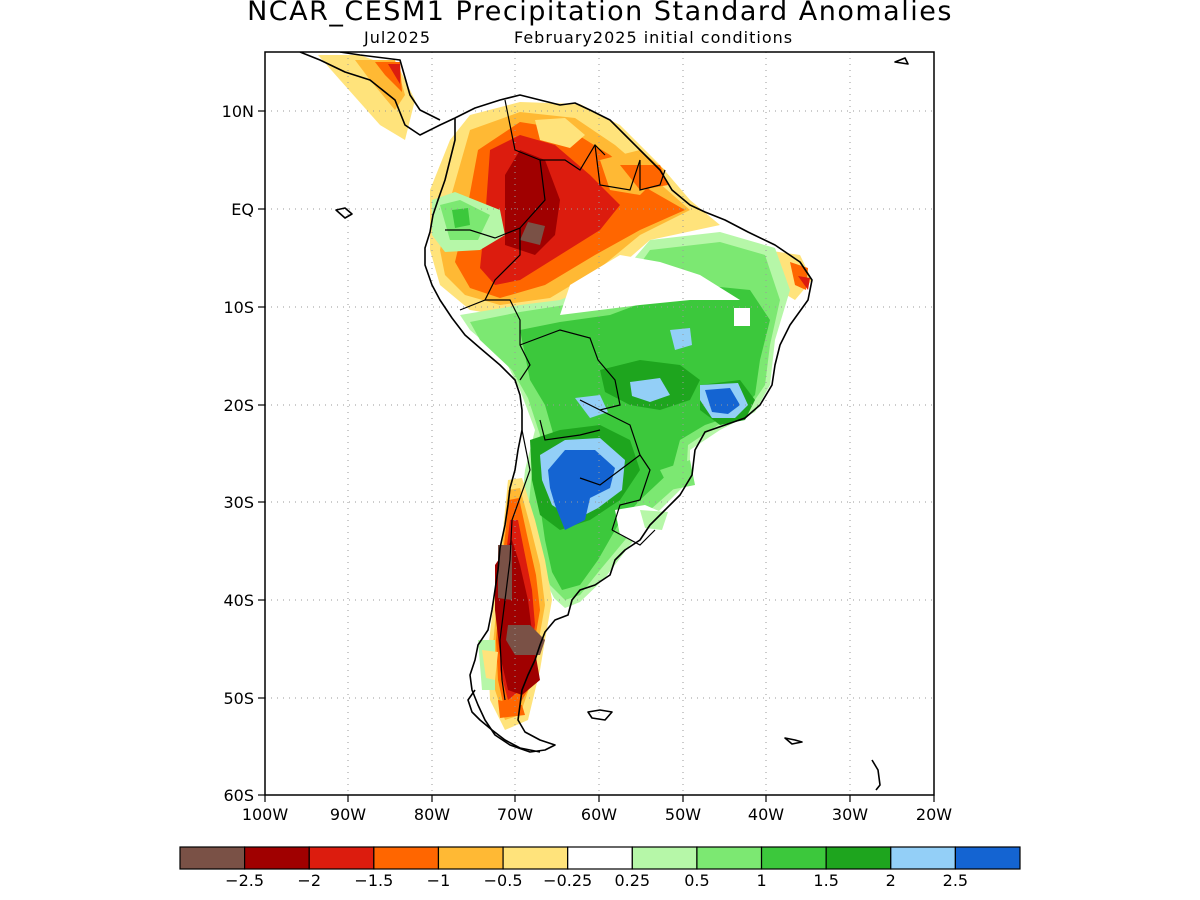 The width and height of the screenshot is (1200, 900). Describe the element at coordinates (309, 880) in the screenshot. I see `colorbar-label: −2` at that location.